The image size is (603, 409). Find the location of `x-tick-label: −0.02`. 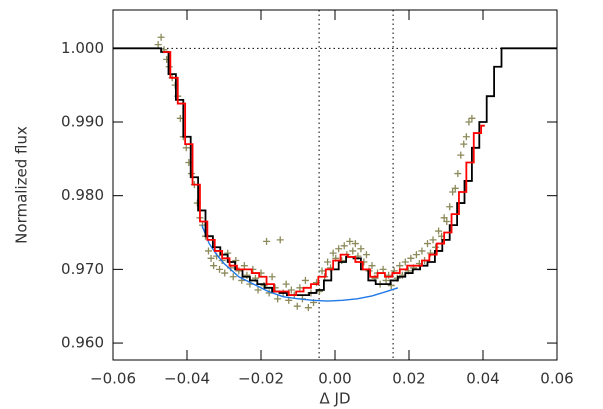

x-tick-label: −0.02 is located at coordinates (261, 379).